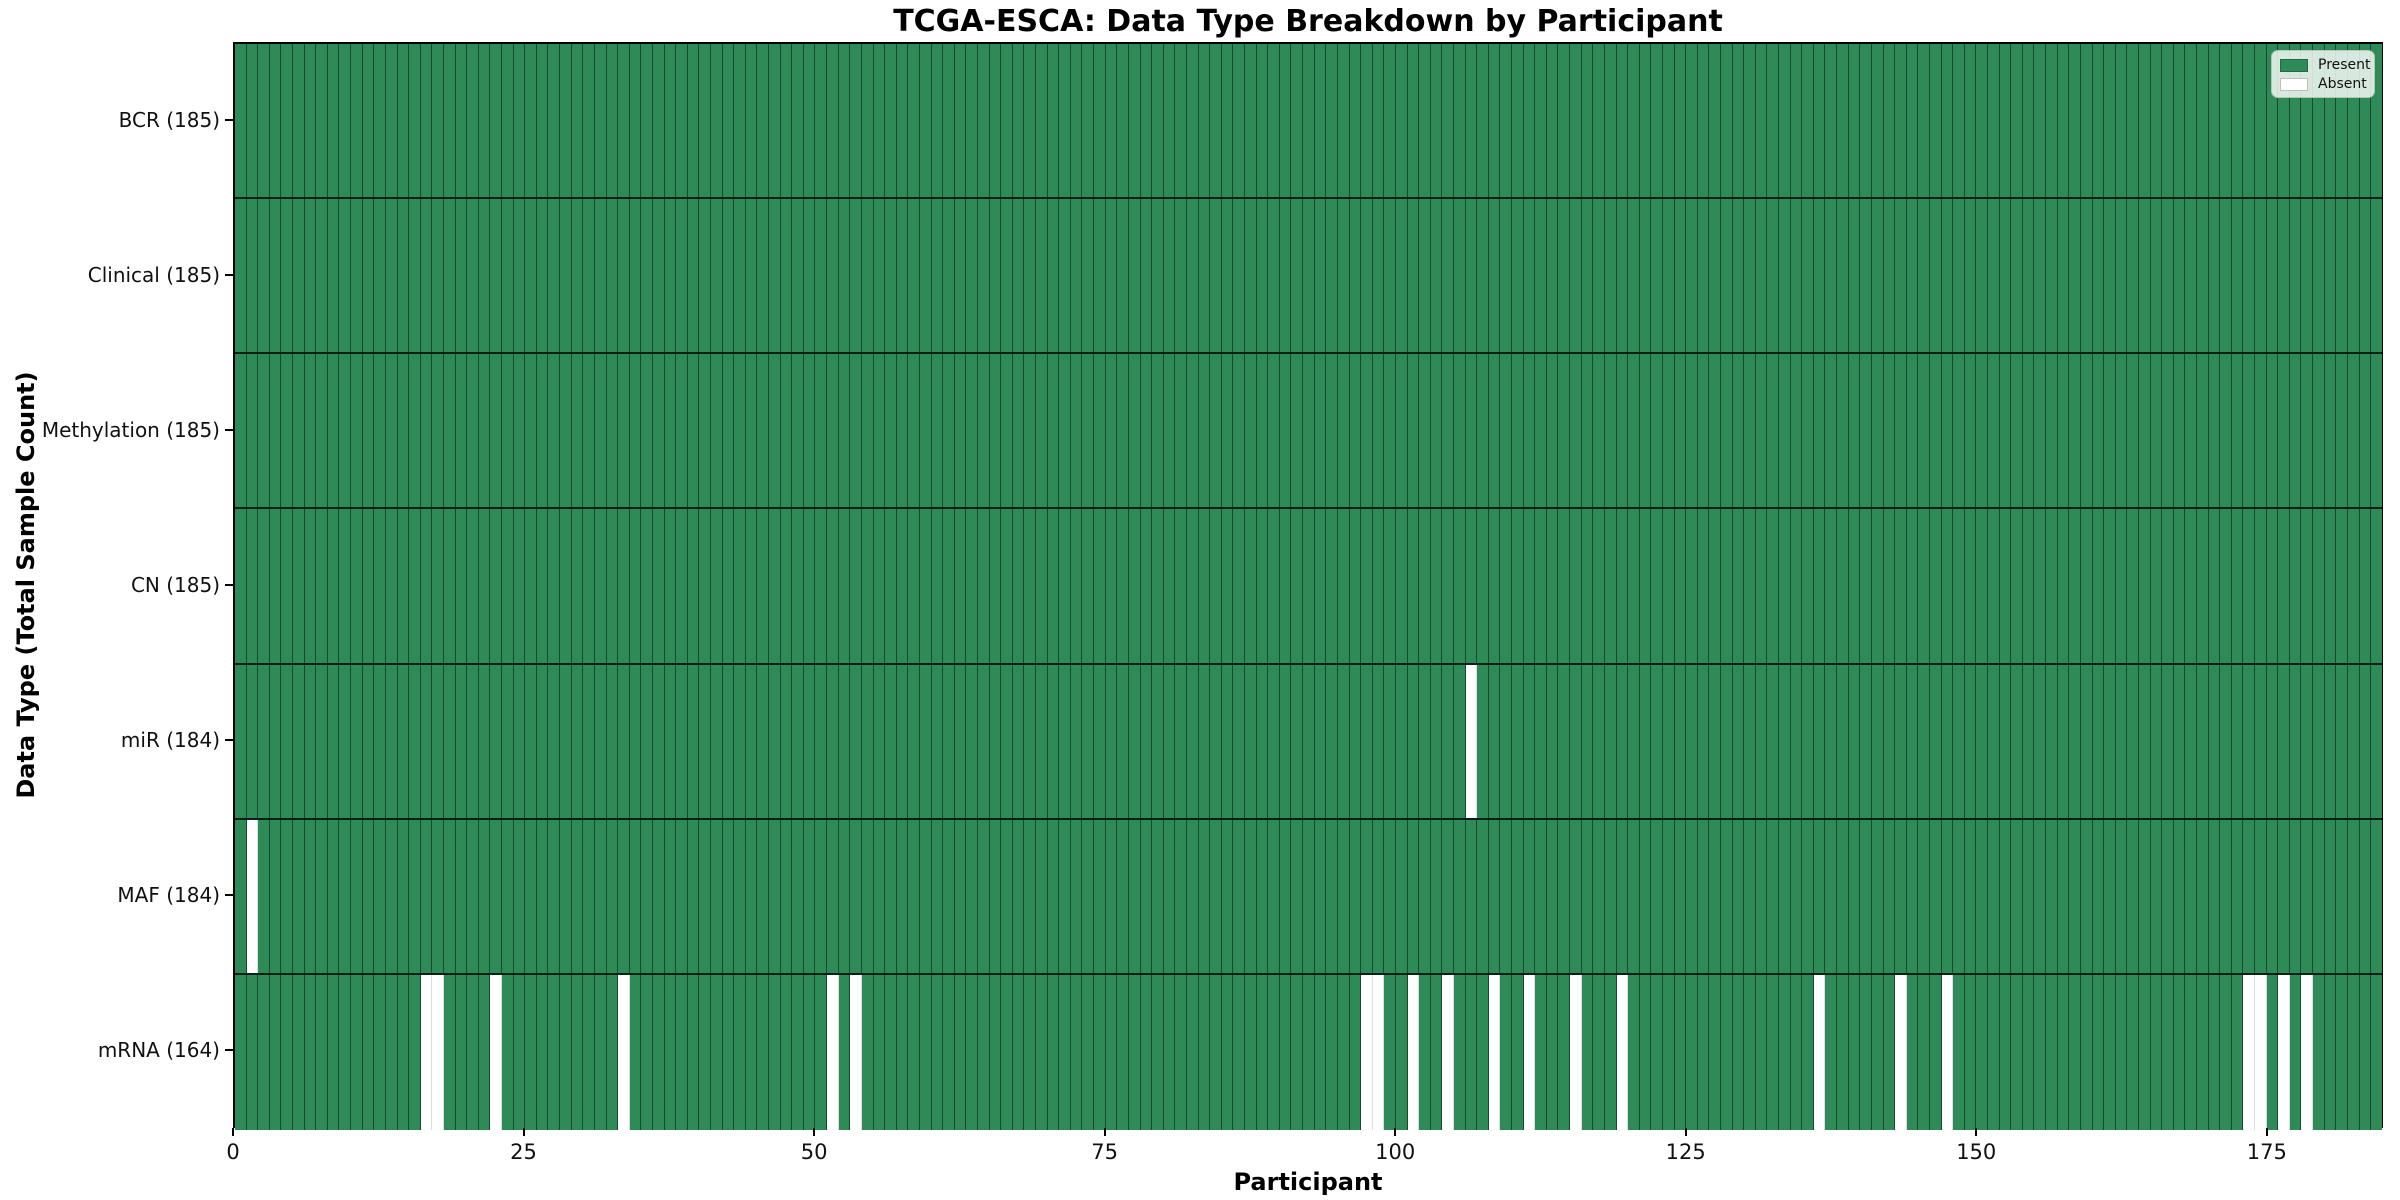  Describe the element at coordinates (2307, 1052) in the screenshot. I see `absent-cell` at that location.